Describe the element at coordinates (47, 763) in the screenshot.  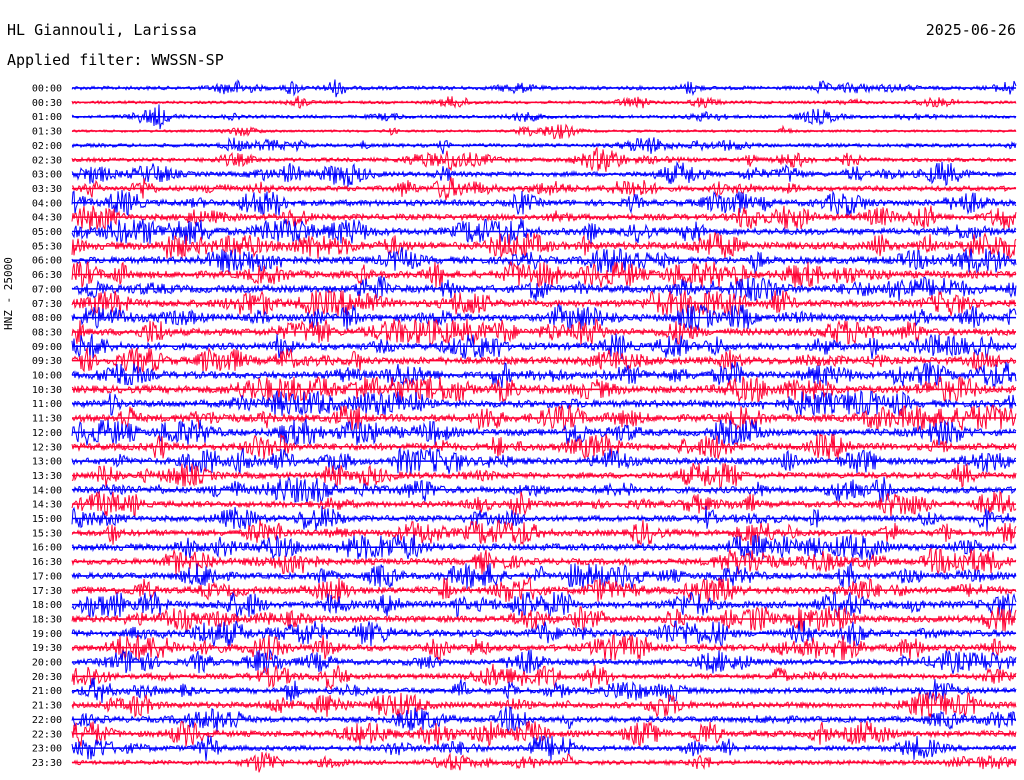
I see `time-label: 23:30` at that location.